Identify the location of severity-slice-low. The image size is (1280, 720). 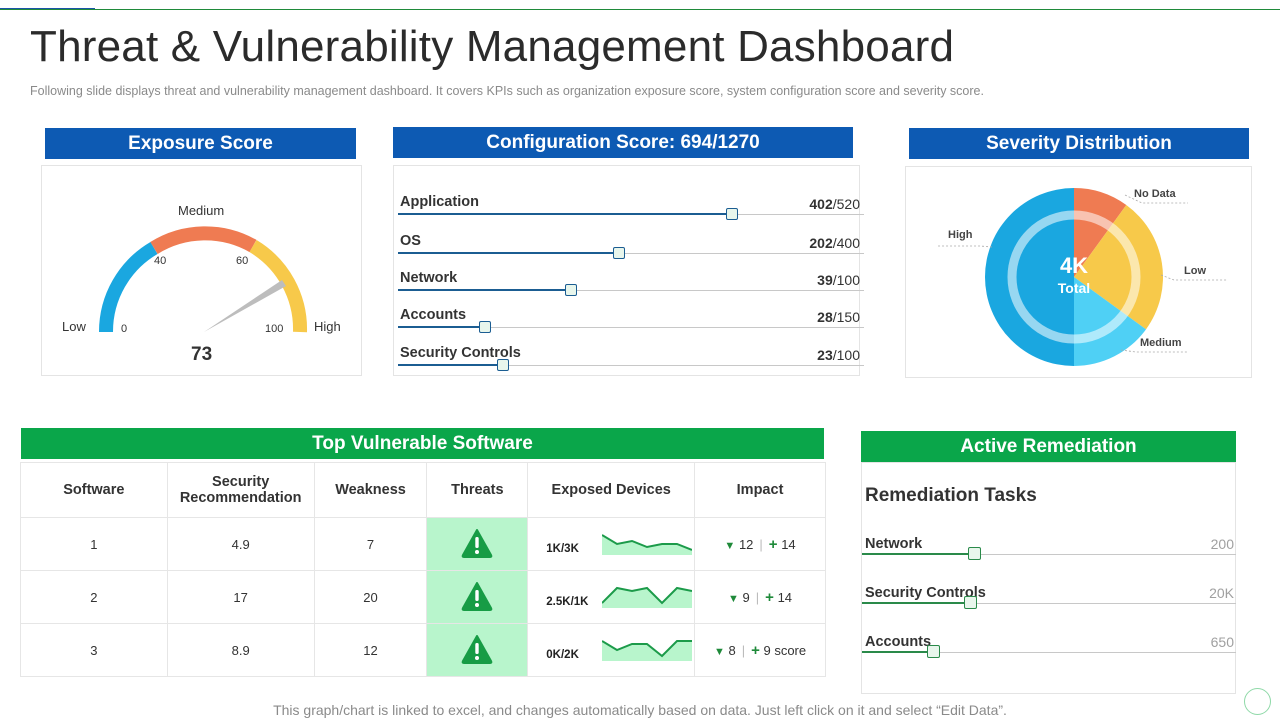
(1118, 267).